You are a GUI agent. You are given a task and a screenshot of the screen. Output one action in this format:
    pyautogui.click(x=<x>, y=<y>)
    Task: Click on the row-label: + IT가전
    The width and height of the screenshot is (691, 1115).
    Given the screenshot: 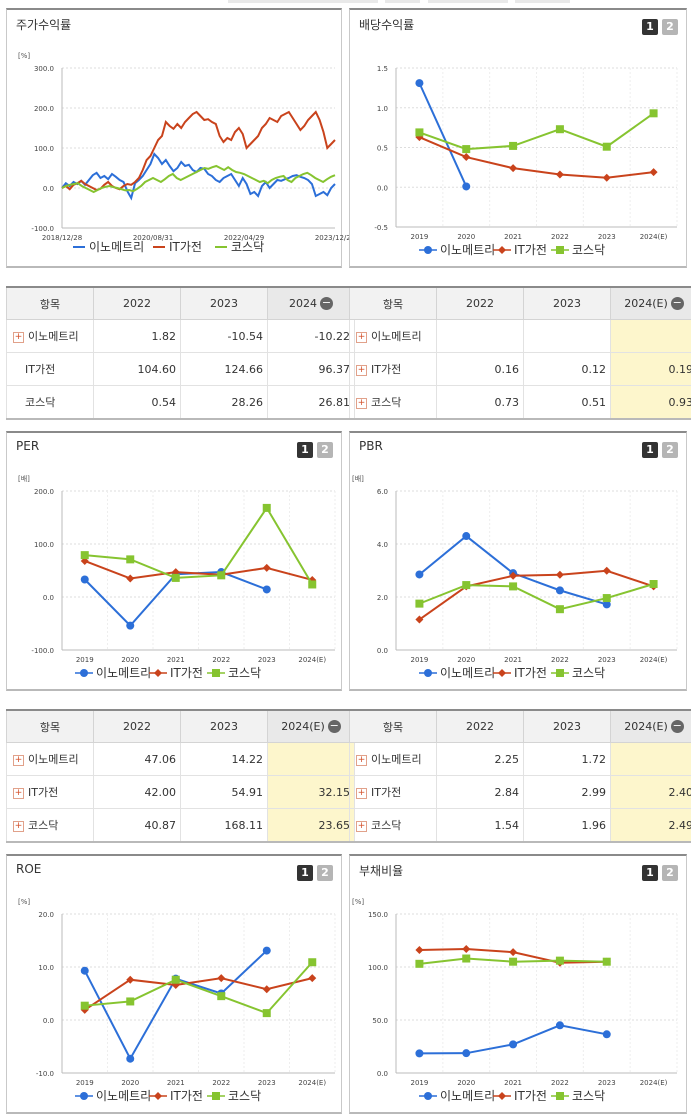 What is the action you would take?
    pyautogui.click(x=393, y=369)
    